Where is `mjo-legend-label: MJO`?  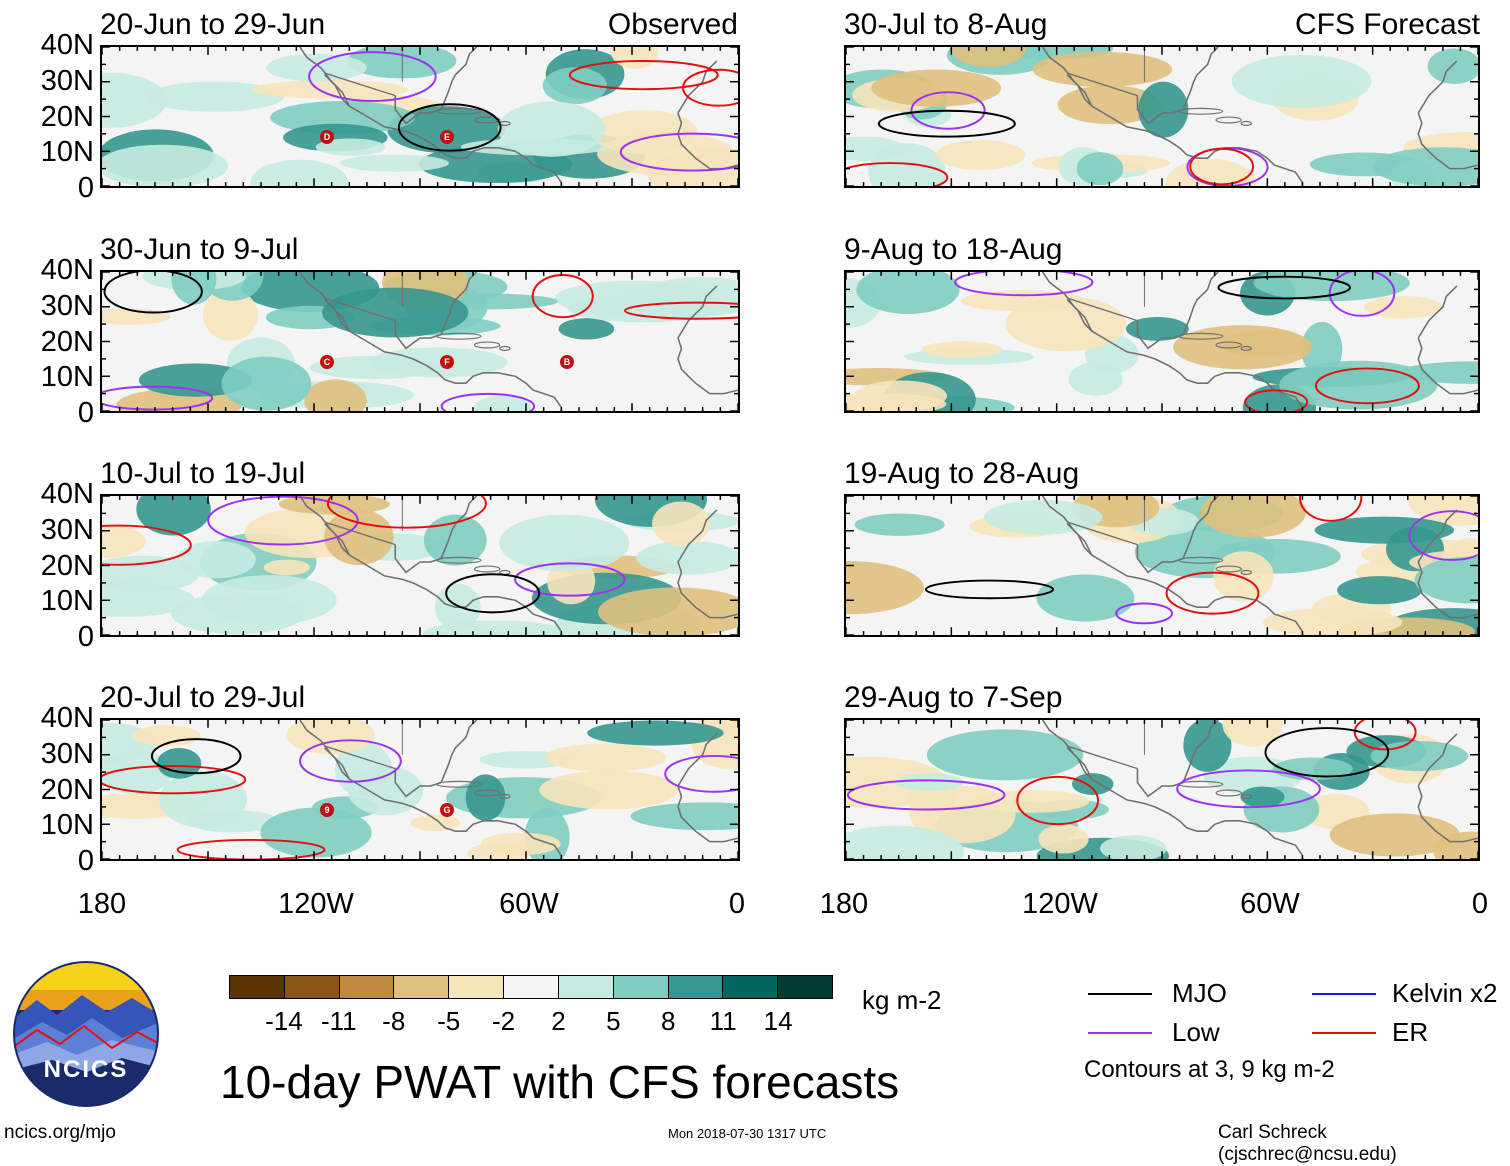
mjo-legend-label: MJO is located at coordinates (1199, 993).